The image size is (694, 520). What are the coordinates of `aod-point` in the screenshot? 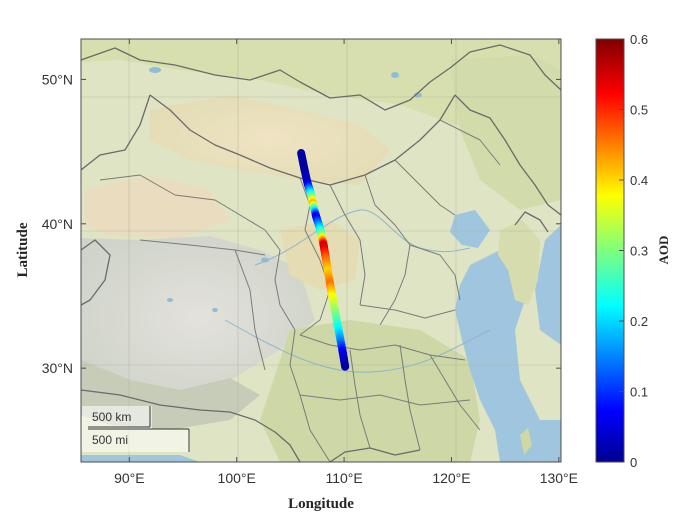 It's located at (345, 366).